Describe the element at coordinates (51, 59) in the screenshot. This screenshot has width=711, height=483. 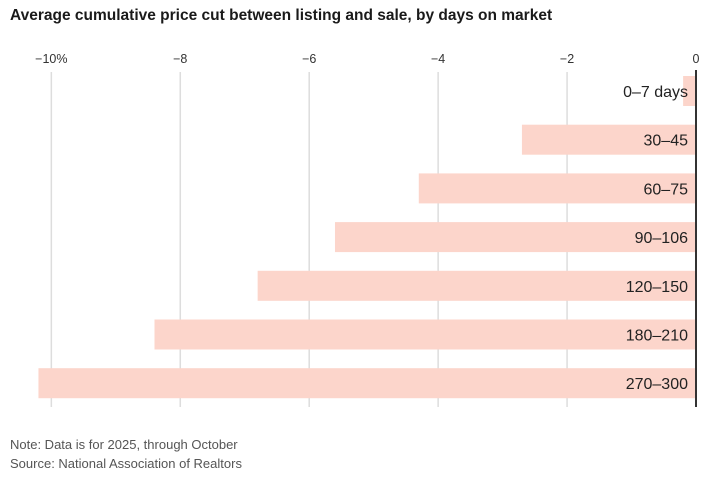
I see `x-tick-label: −10%` at that location.